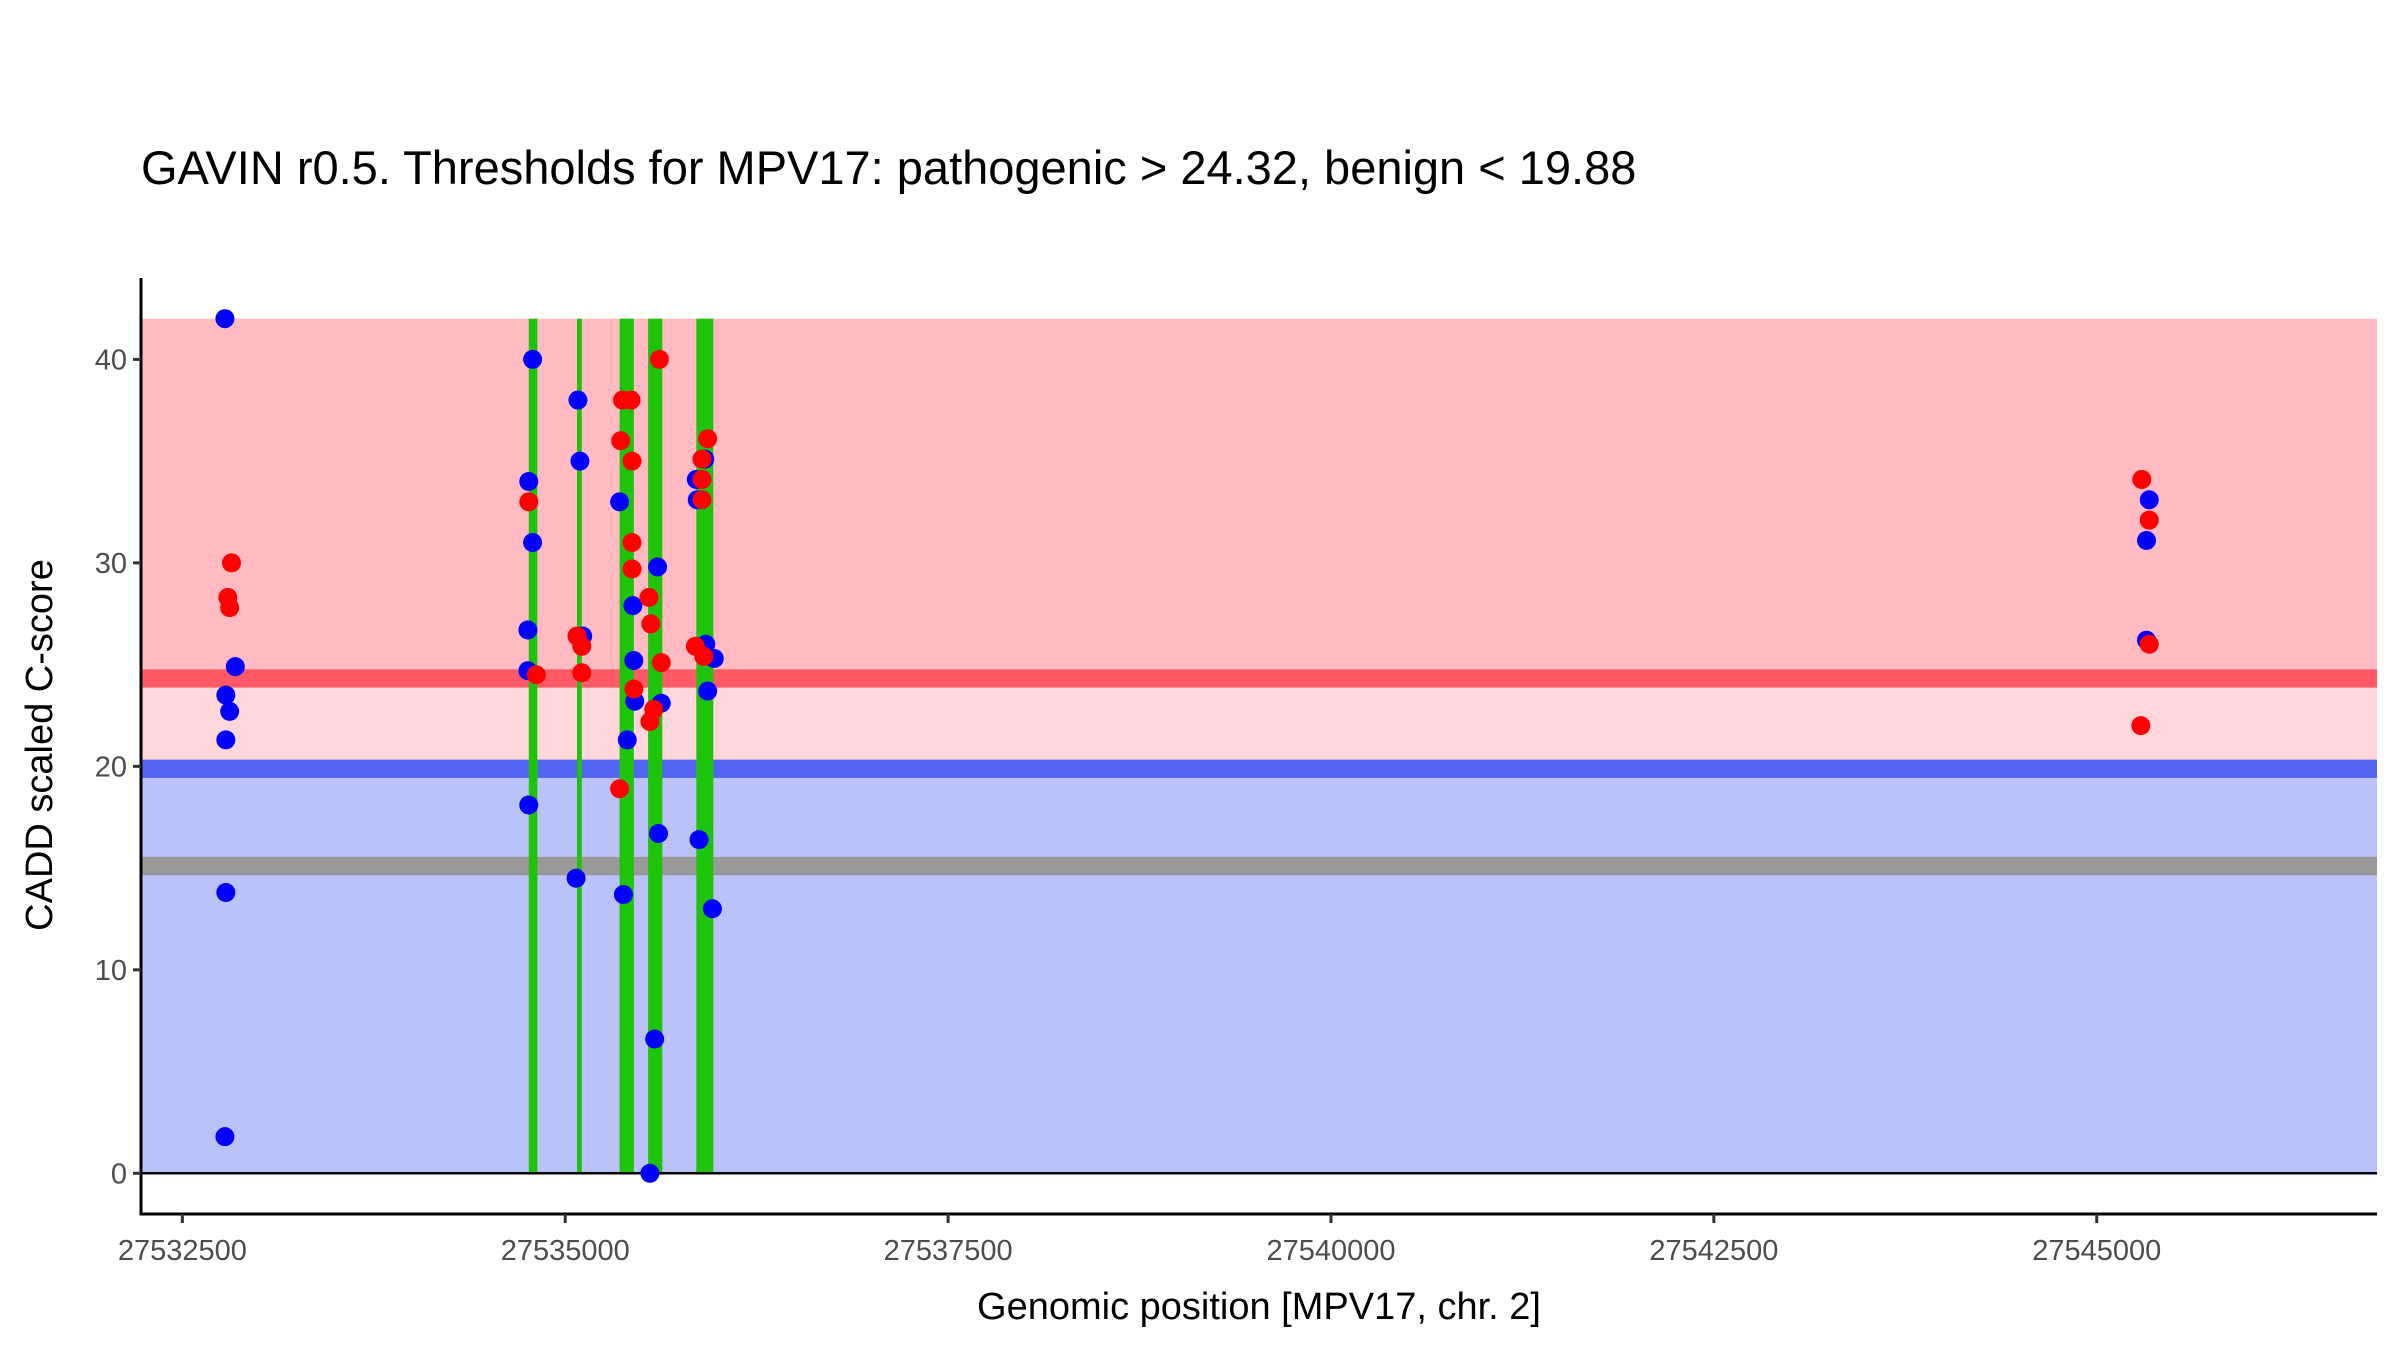  What do you see at coordinates (1259, 723) in the screenshot?
I see `grey-zone` at bounding box center [1259, 723].